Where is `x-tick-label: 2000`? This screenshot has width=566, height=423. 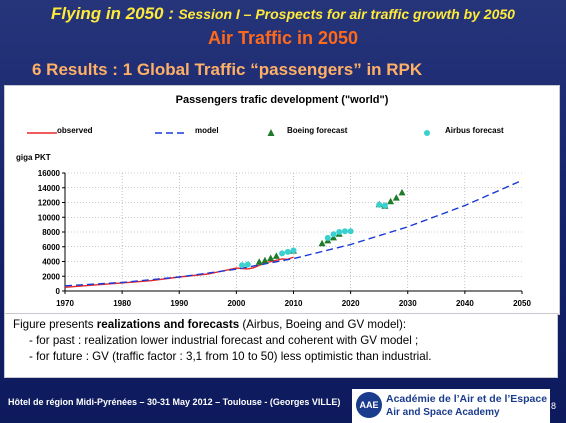
x-tick-label: 2000 is located at coordinates (236, 303).